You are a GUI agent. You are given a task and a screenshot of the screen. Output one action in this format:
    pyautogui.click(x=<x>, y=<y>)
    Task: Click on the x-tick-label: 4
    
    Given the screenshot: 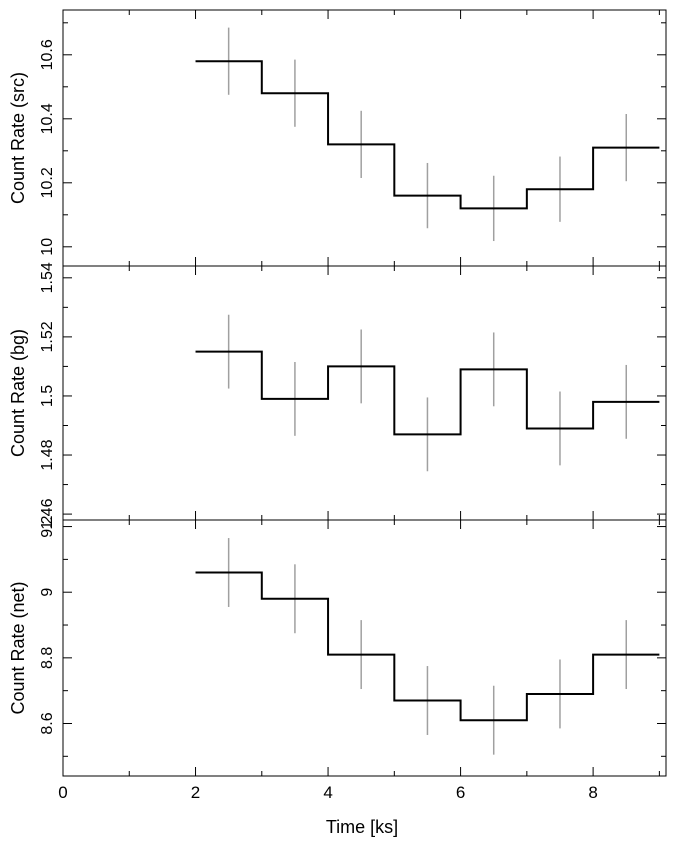 What is the action you would take?
    pyautogui.click(x=327, y=792)
    